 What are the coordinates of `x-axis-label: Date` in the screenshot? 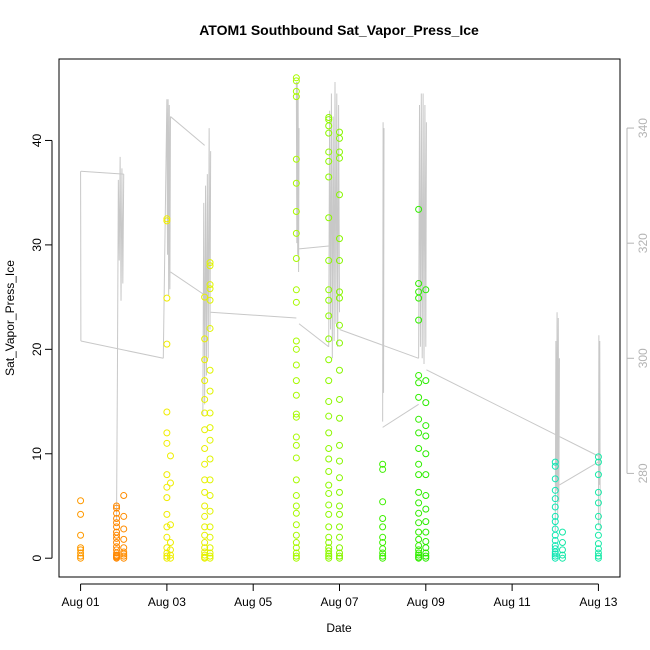 It's located at (339, 628).